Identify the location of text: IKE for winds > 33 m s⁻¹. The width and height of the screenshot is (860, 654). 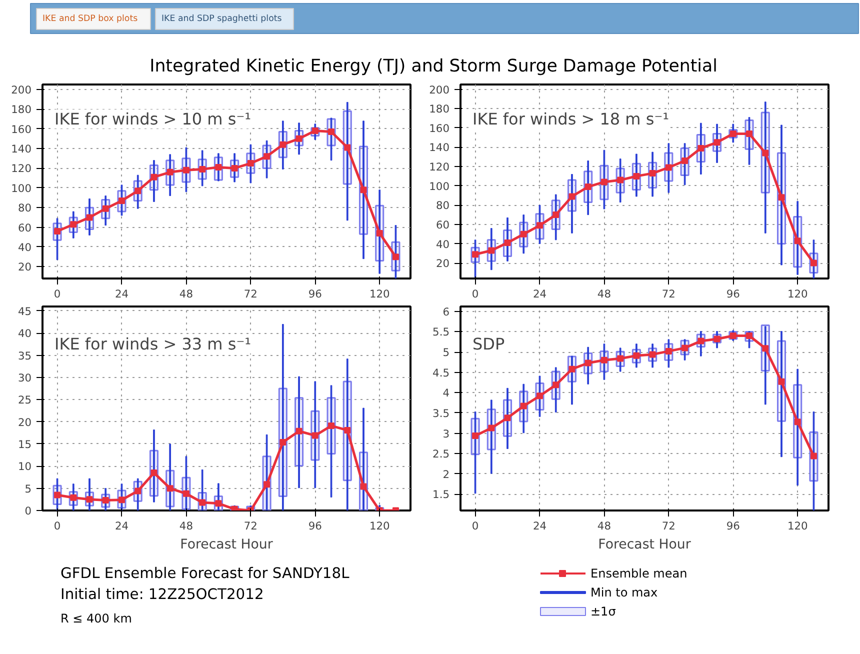
(153, 344).